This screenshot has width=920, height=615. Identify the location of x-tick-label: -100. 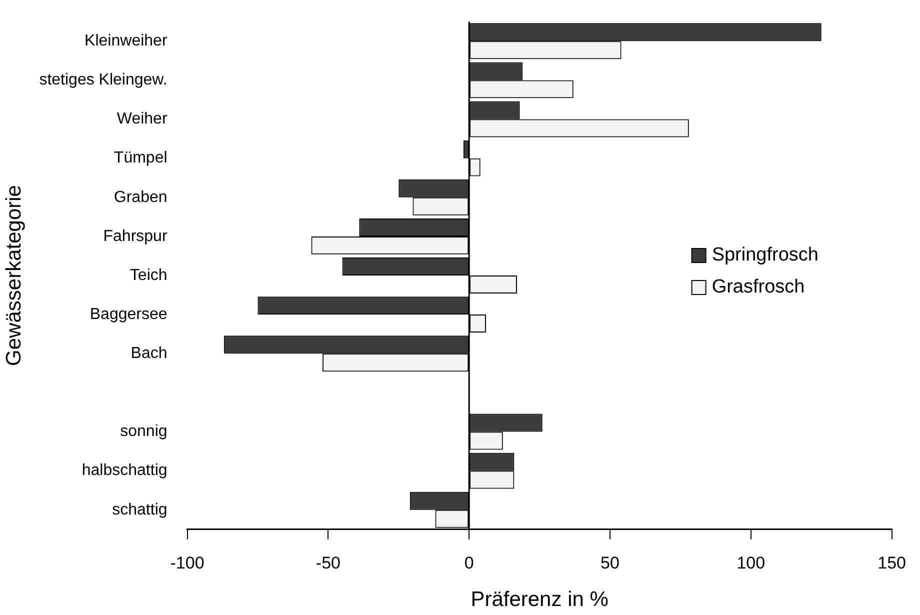
(187, 562).